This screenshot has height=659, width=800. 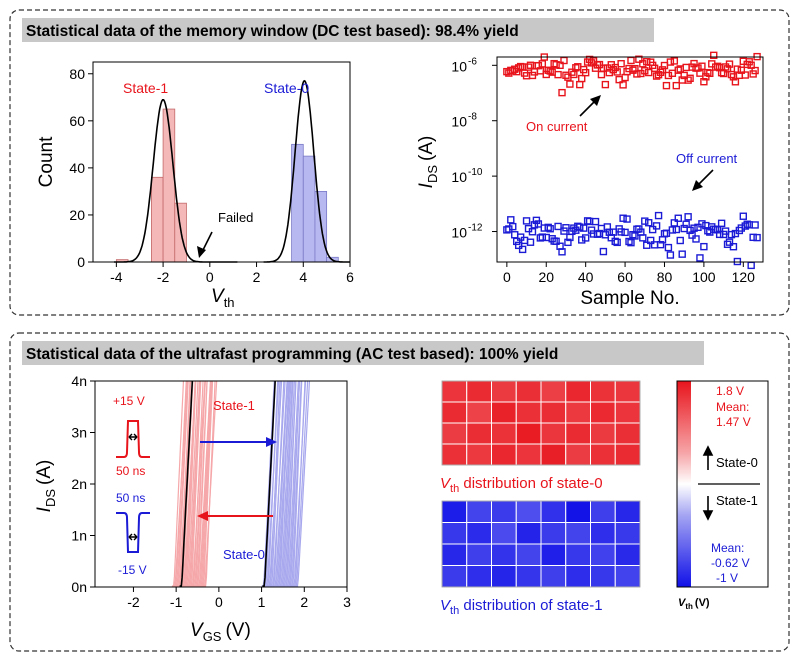 What do you see at coordinates (286, 88) in the screenshot?
I see `histogram-state0-label: State-0` at bounding box center [286, 88].